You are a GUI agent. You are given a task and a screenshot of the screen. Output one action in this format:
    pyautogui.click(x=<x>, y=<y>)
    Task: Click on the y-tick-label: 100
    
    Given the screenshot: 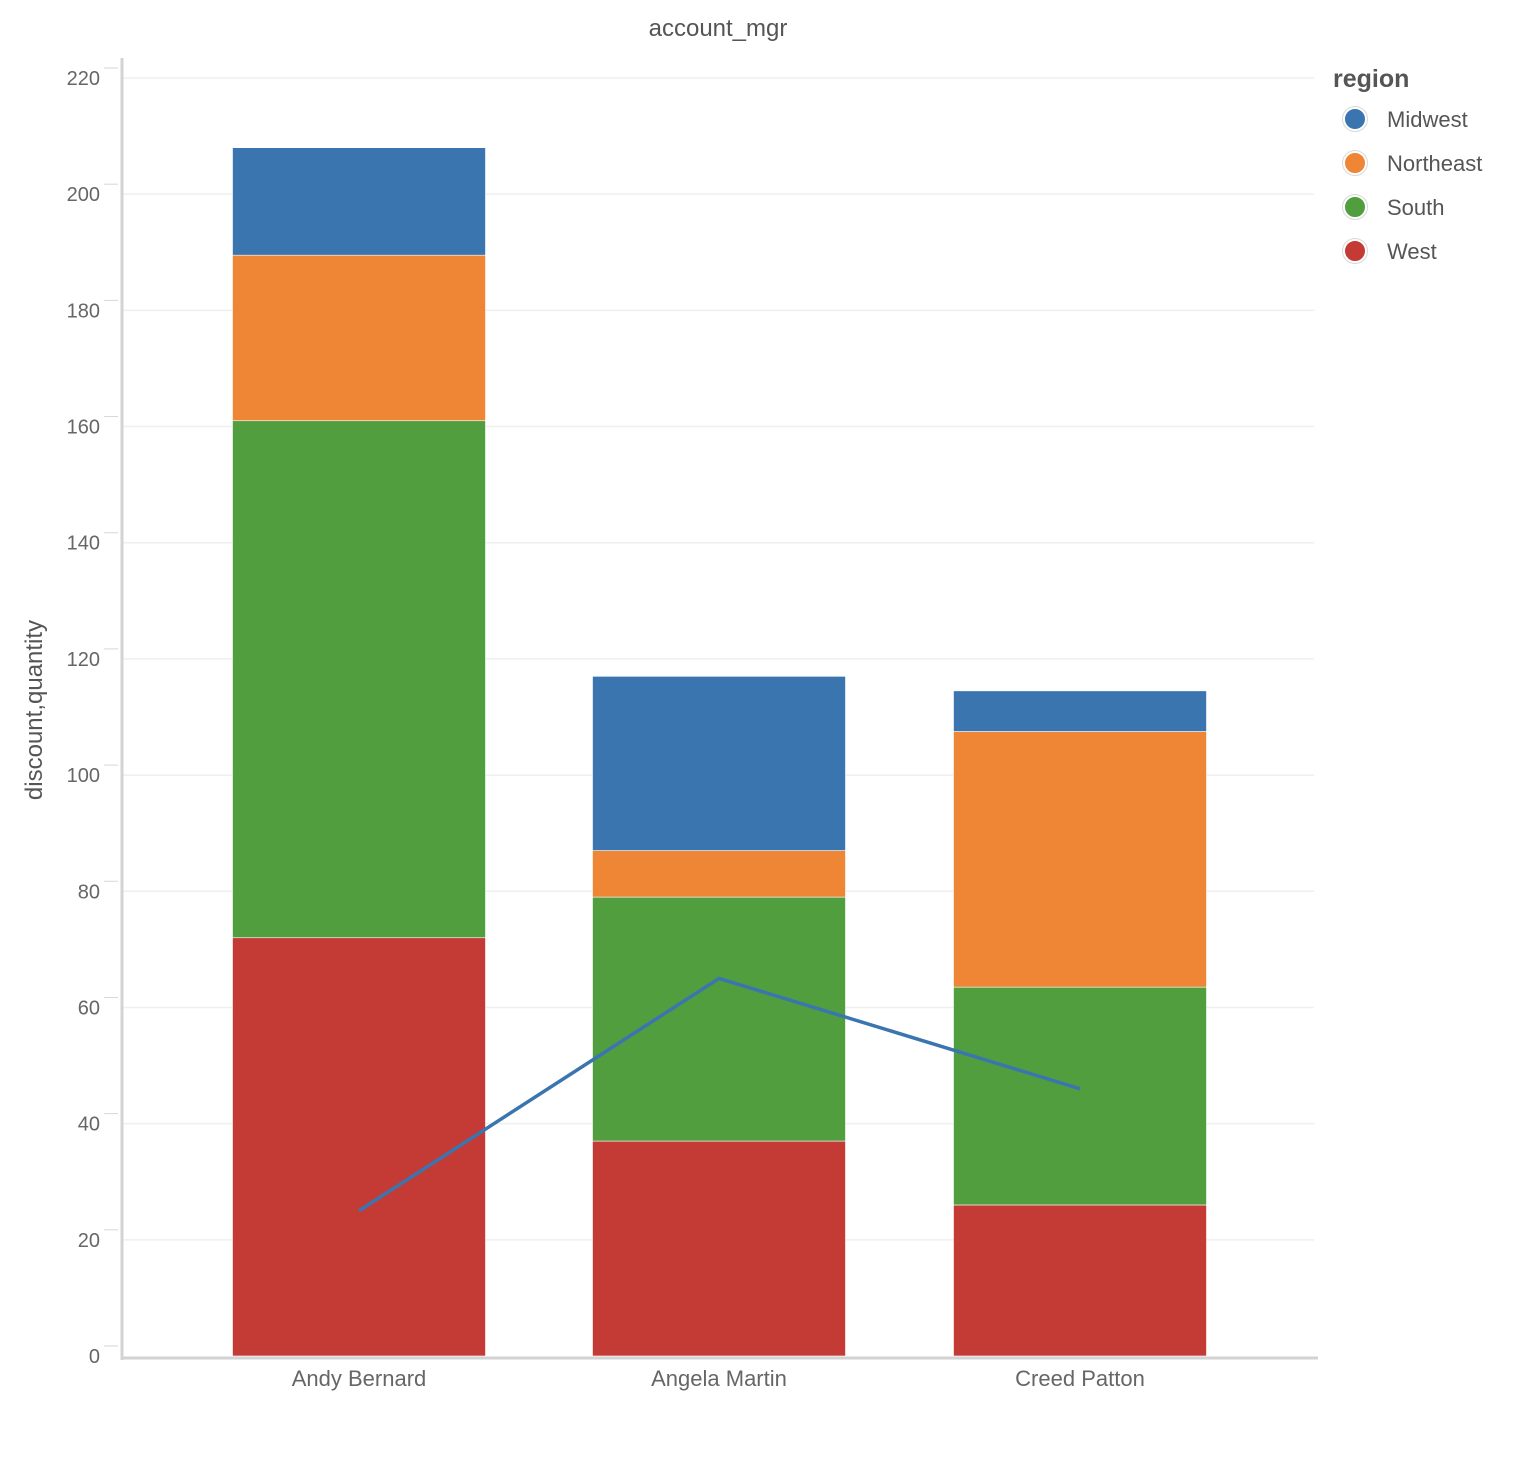 What is the action you would take?
    pyautogui.click(x=83, y=776)
    